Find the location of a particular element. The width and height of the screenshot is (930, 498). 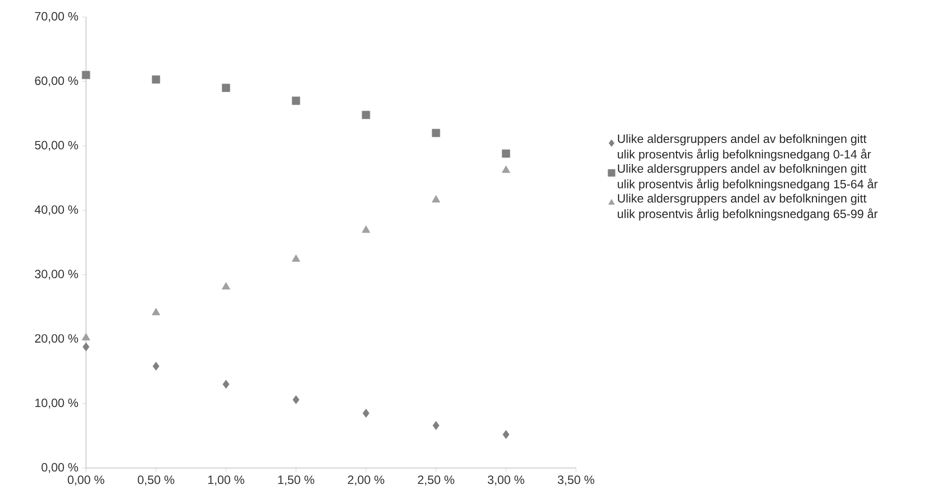

y-tick-label: 50,00 % is located at coordinates (56, 145).